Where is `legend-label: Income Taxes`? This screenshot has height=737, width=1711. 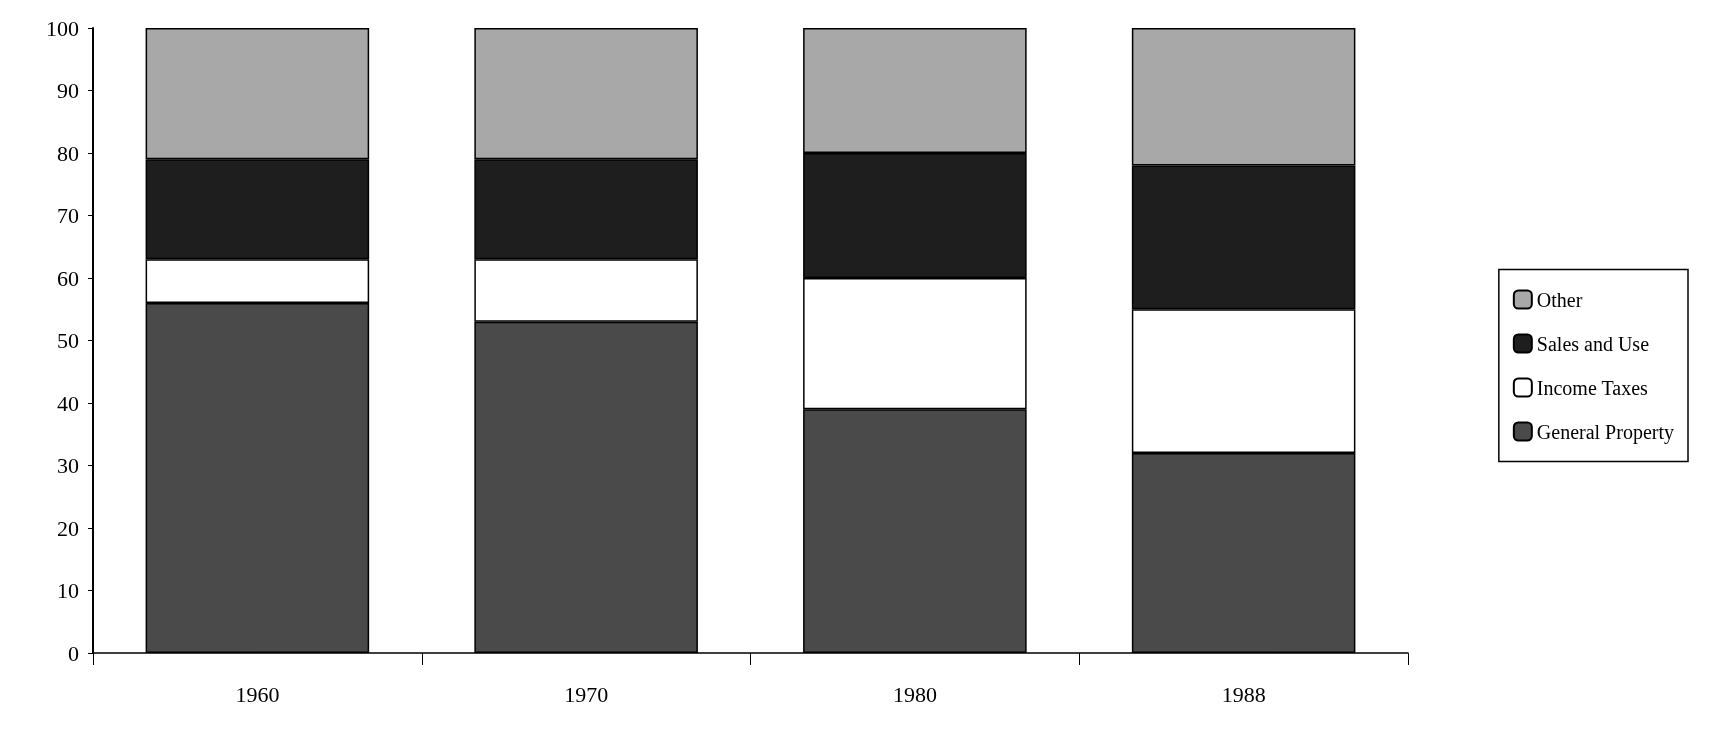
legend-label: Income Taxes is located at coordinates (1592, 387).